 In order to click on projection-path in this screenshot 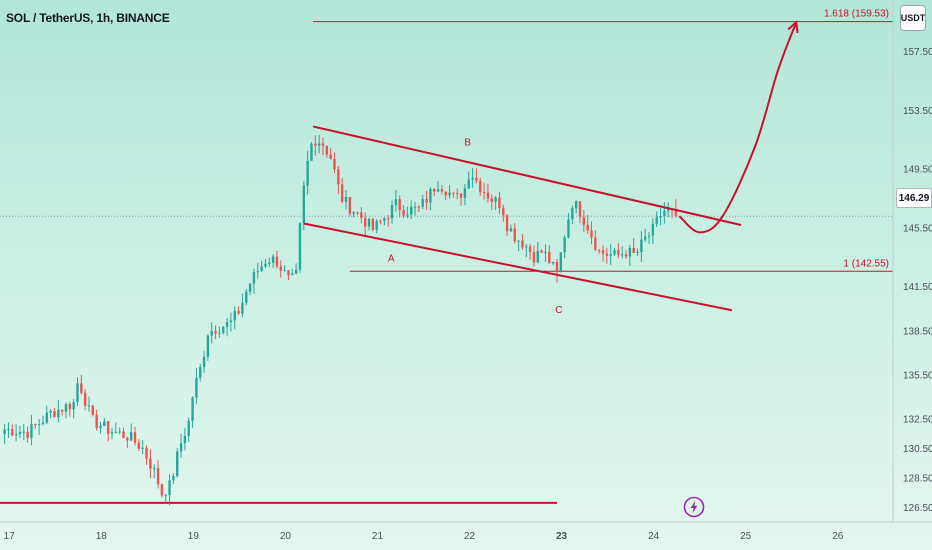, I will do `click(738, 127)`.